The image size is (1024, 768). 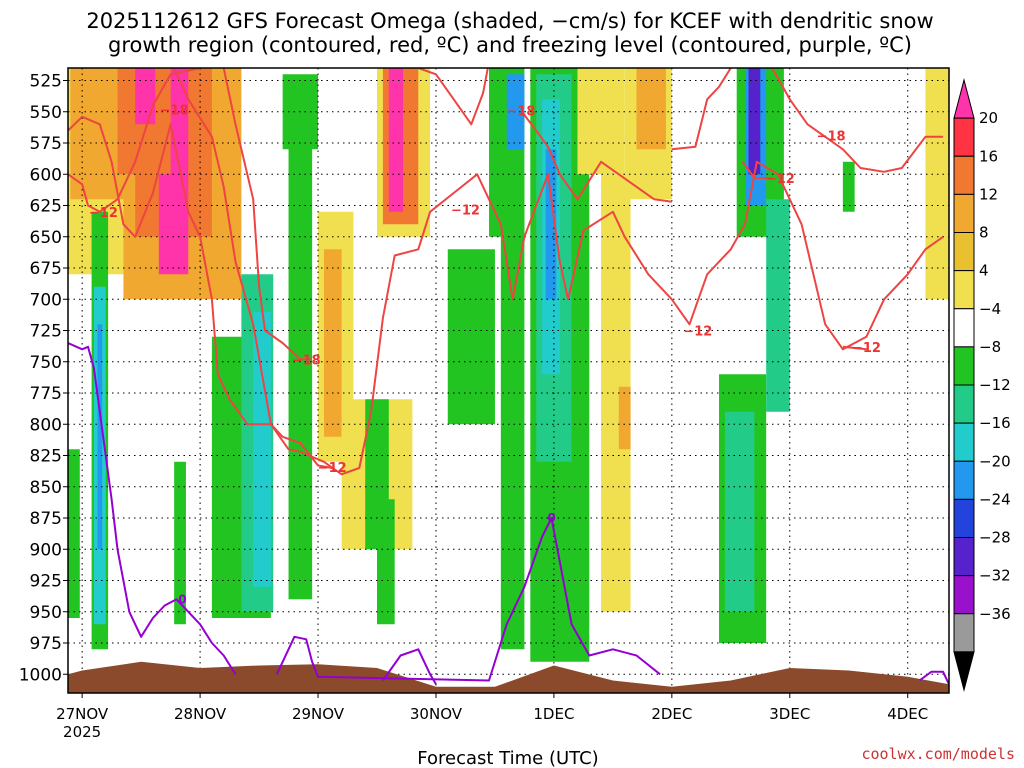 I want to click on ytick-label-750: 750, so click(x=46, y=363).